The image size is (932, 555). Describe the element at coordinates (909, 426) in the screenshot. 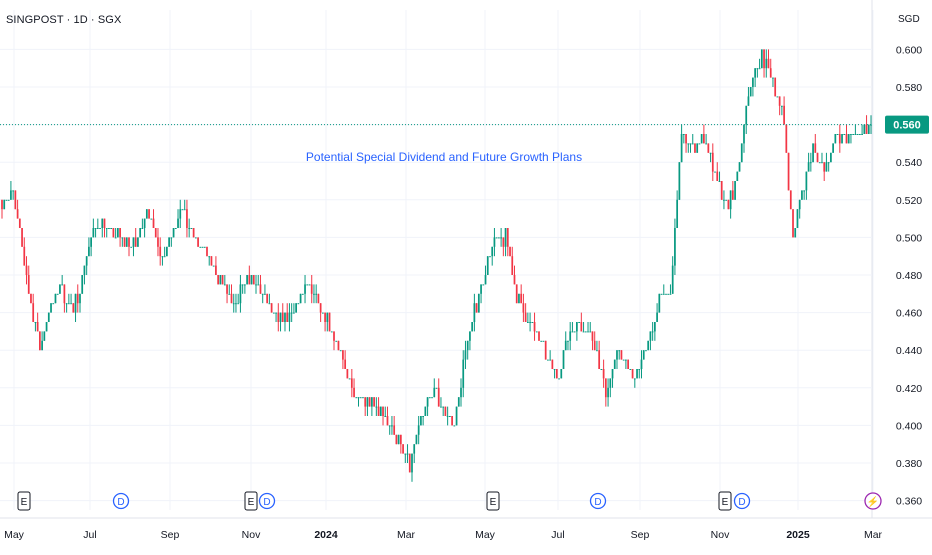

I see `price-tick-label: 0.400` at that location.